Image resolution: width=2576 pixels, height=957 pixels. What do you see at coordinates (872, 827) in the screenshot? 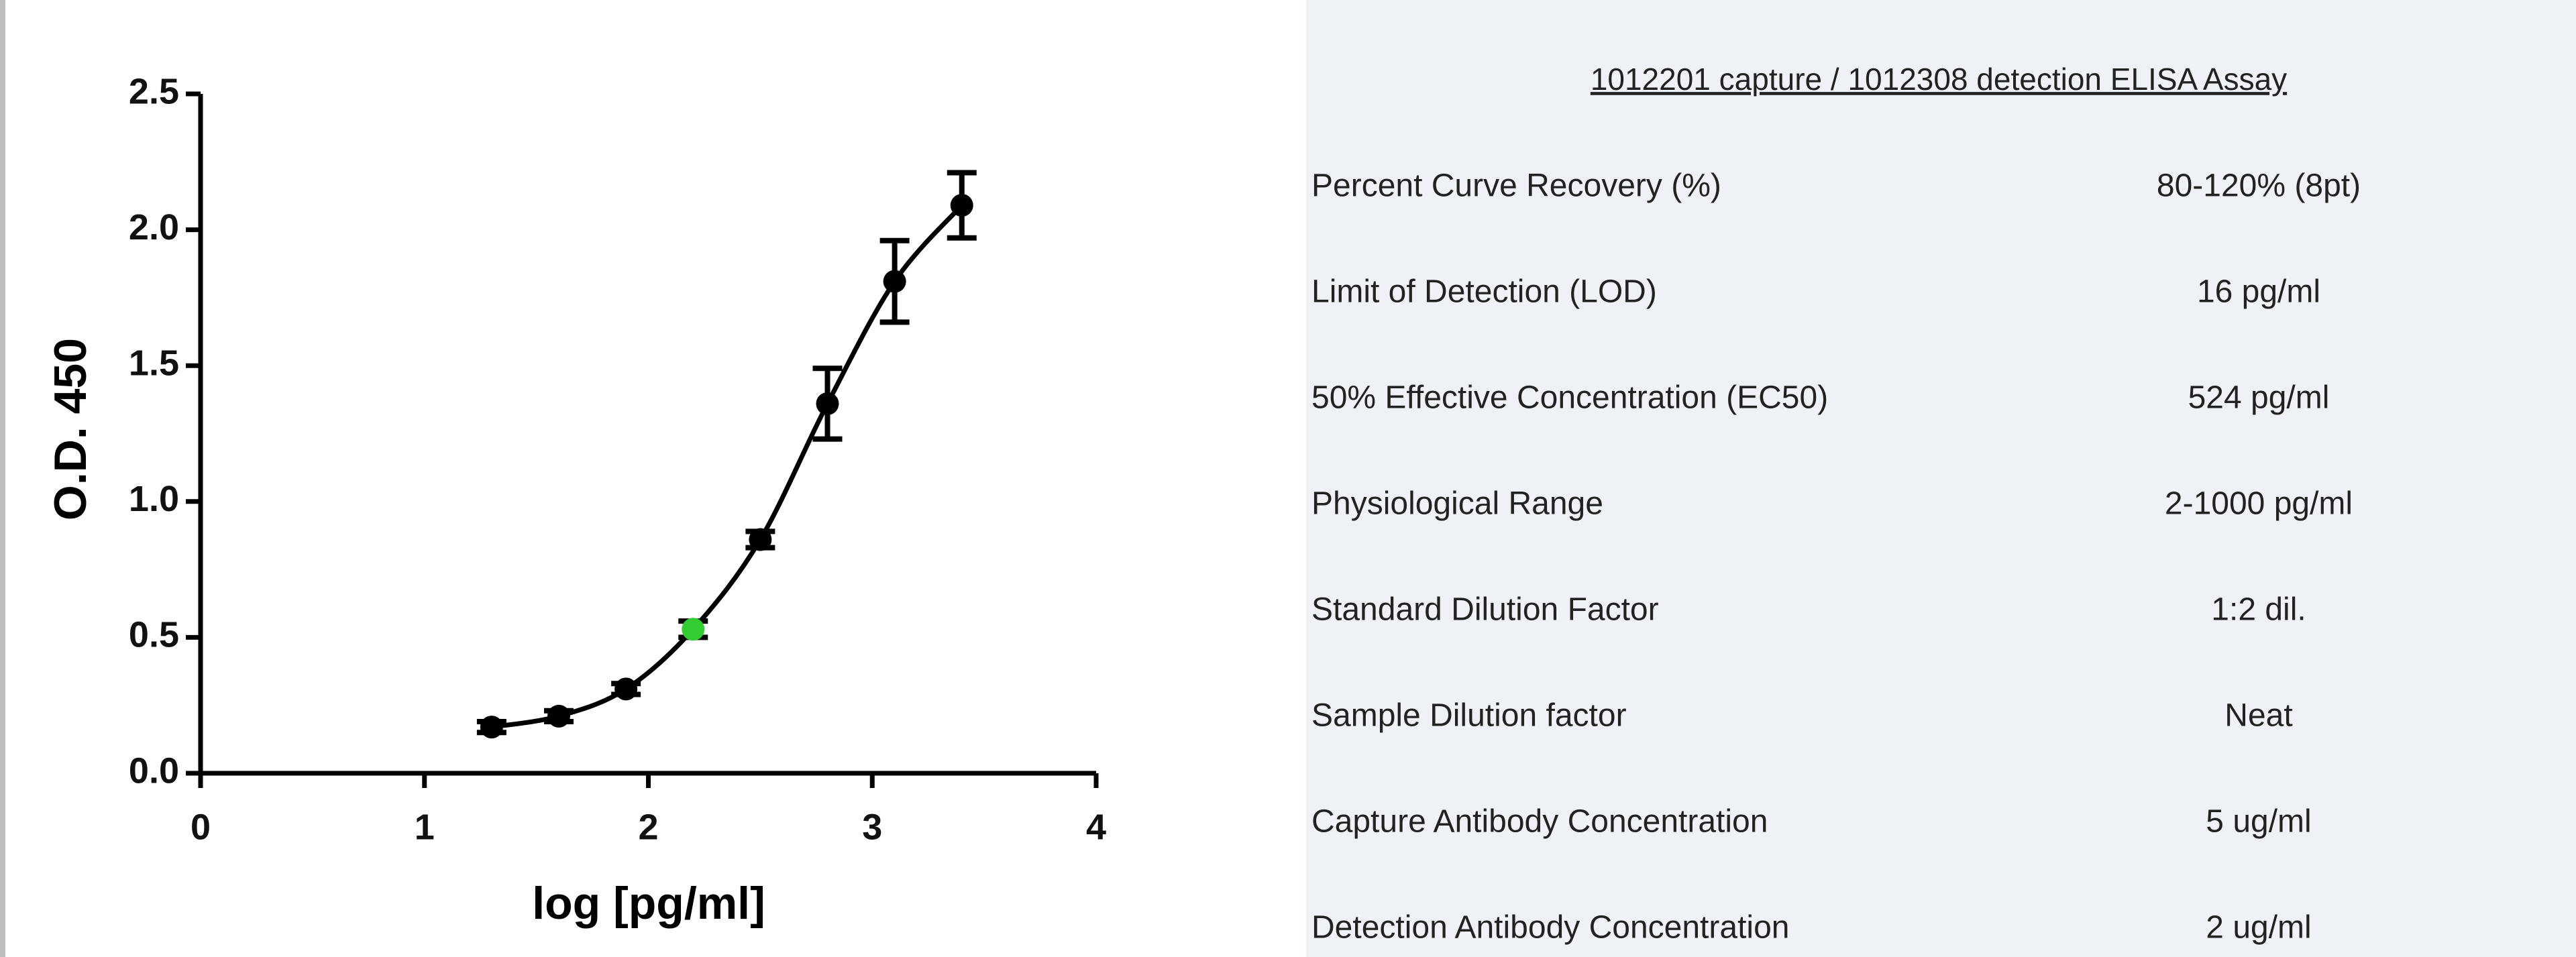
I see `x-tick-label: 3` at bounding box center [872, 827].